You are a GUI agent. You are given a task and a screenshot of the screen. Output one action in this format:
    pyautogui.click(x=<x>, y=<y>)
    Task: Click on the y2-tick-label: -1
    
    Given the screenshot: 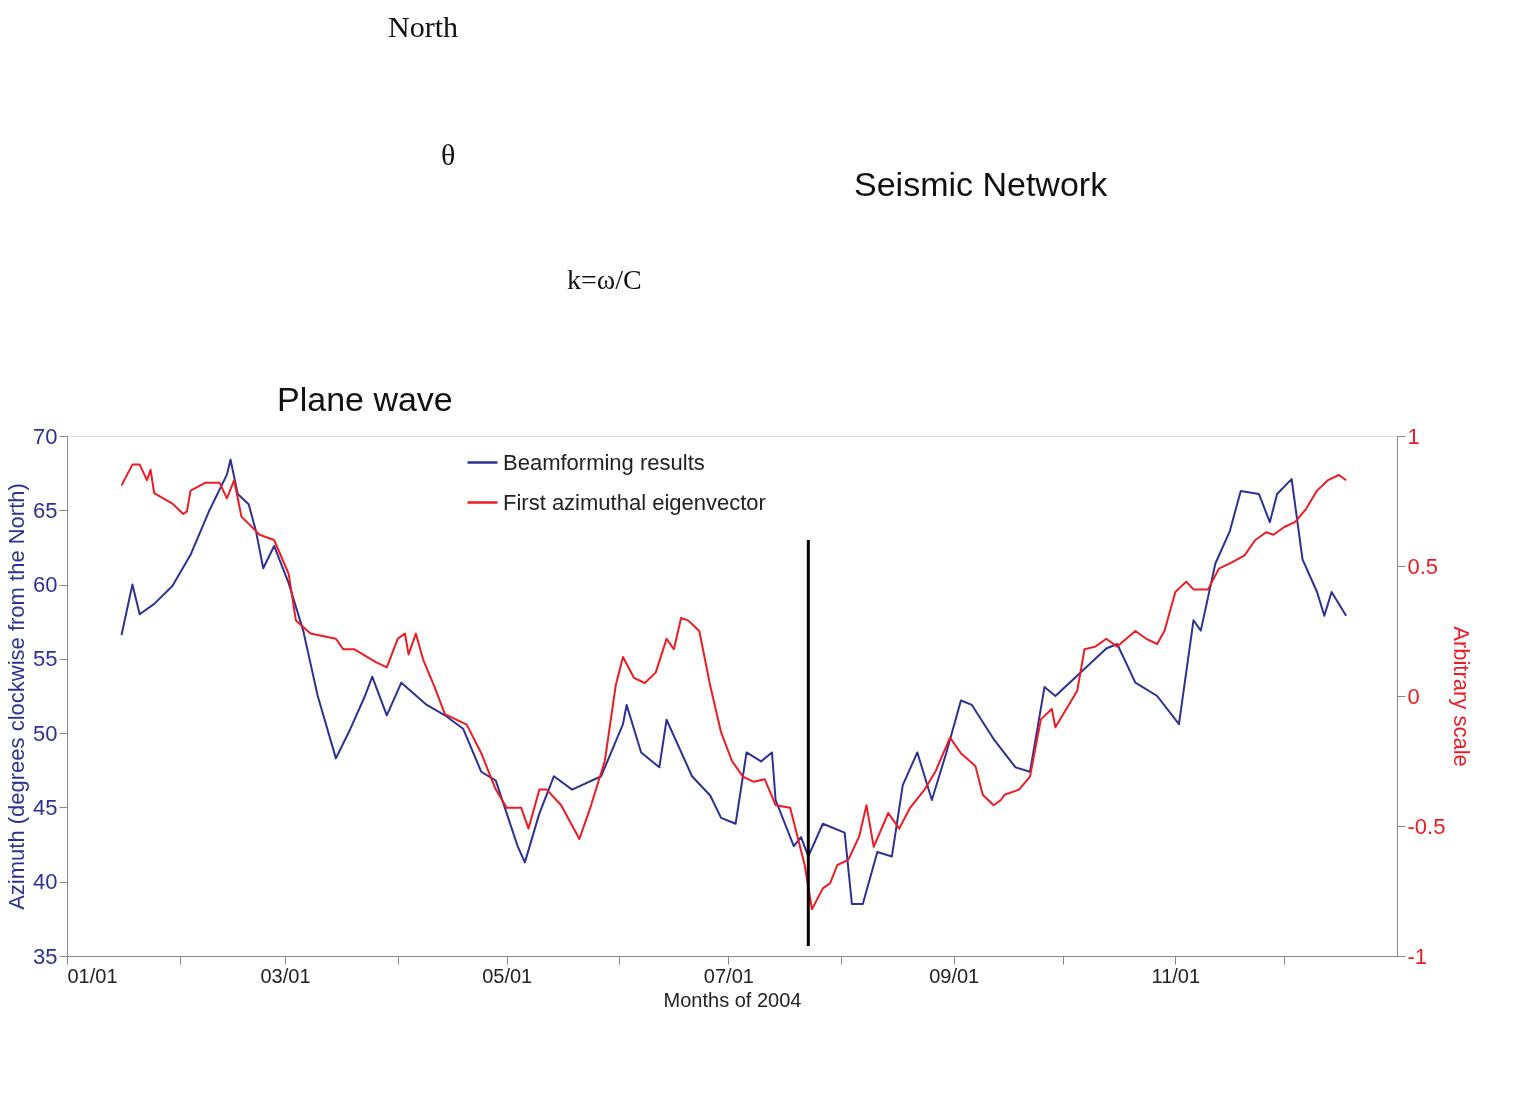 What is the action you would take?
    pyautogui.click(x=1417, y=956)
    